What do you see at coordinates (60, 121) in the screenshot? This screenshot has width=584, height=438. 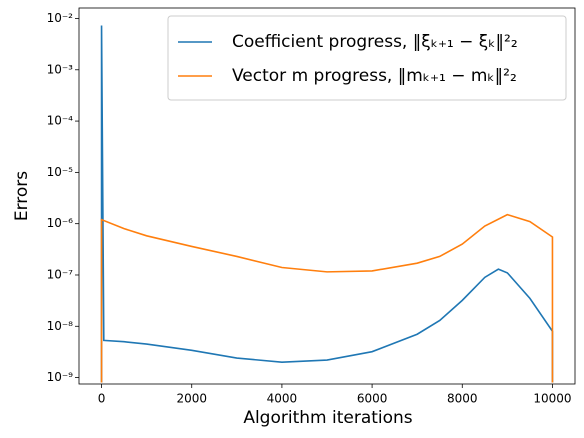 I see `y-tick-label: 10⁻⁴` at bounding box center [60, 121].